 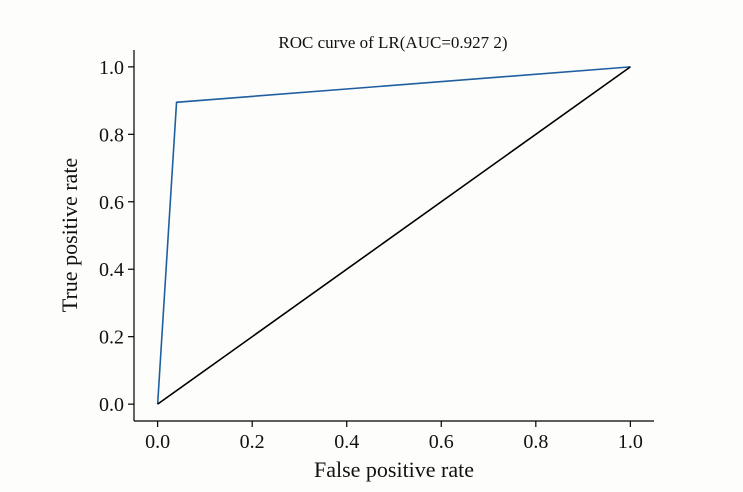 I want to click on y-tick-label: 0.0, so click(x=111, y=405).